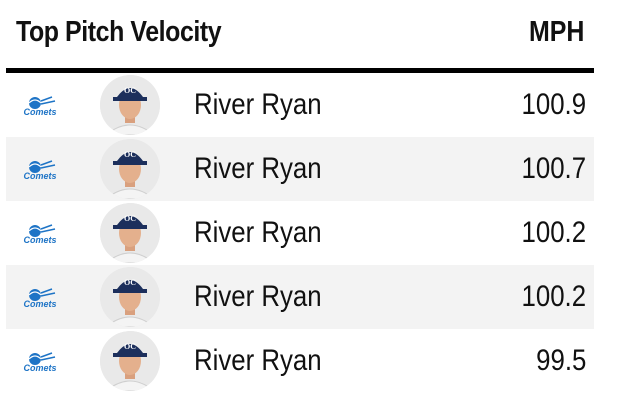  I want to click on leaderboard-row: Comets OC River Ryan 100.9, so click(300, 105).